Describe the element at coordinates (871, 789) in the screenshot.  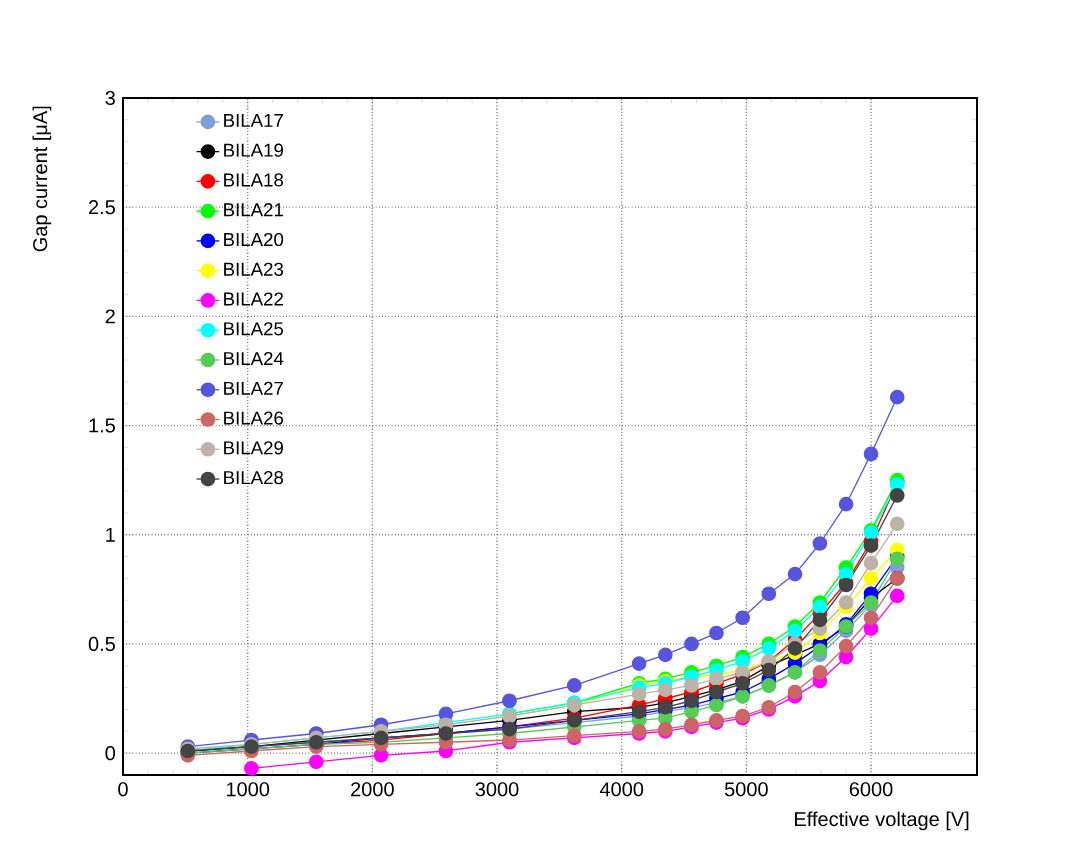
I see `x-tick-label: 6000` at that location.